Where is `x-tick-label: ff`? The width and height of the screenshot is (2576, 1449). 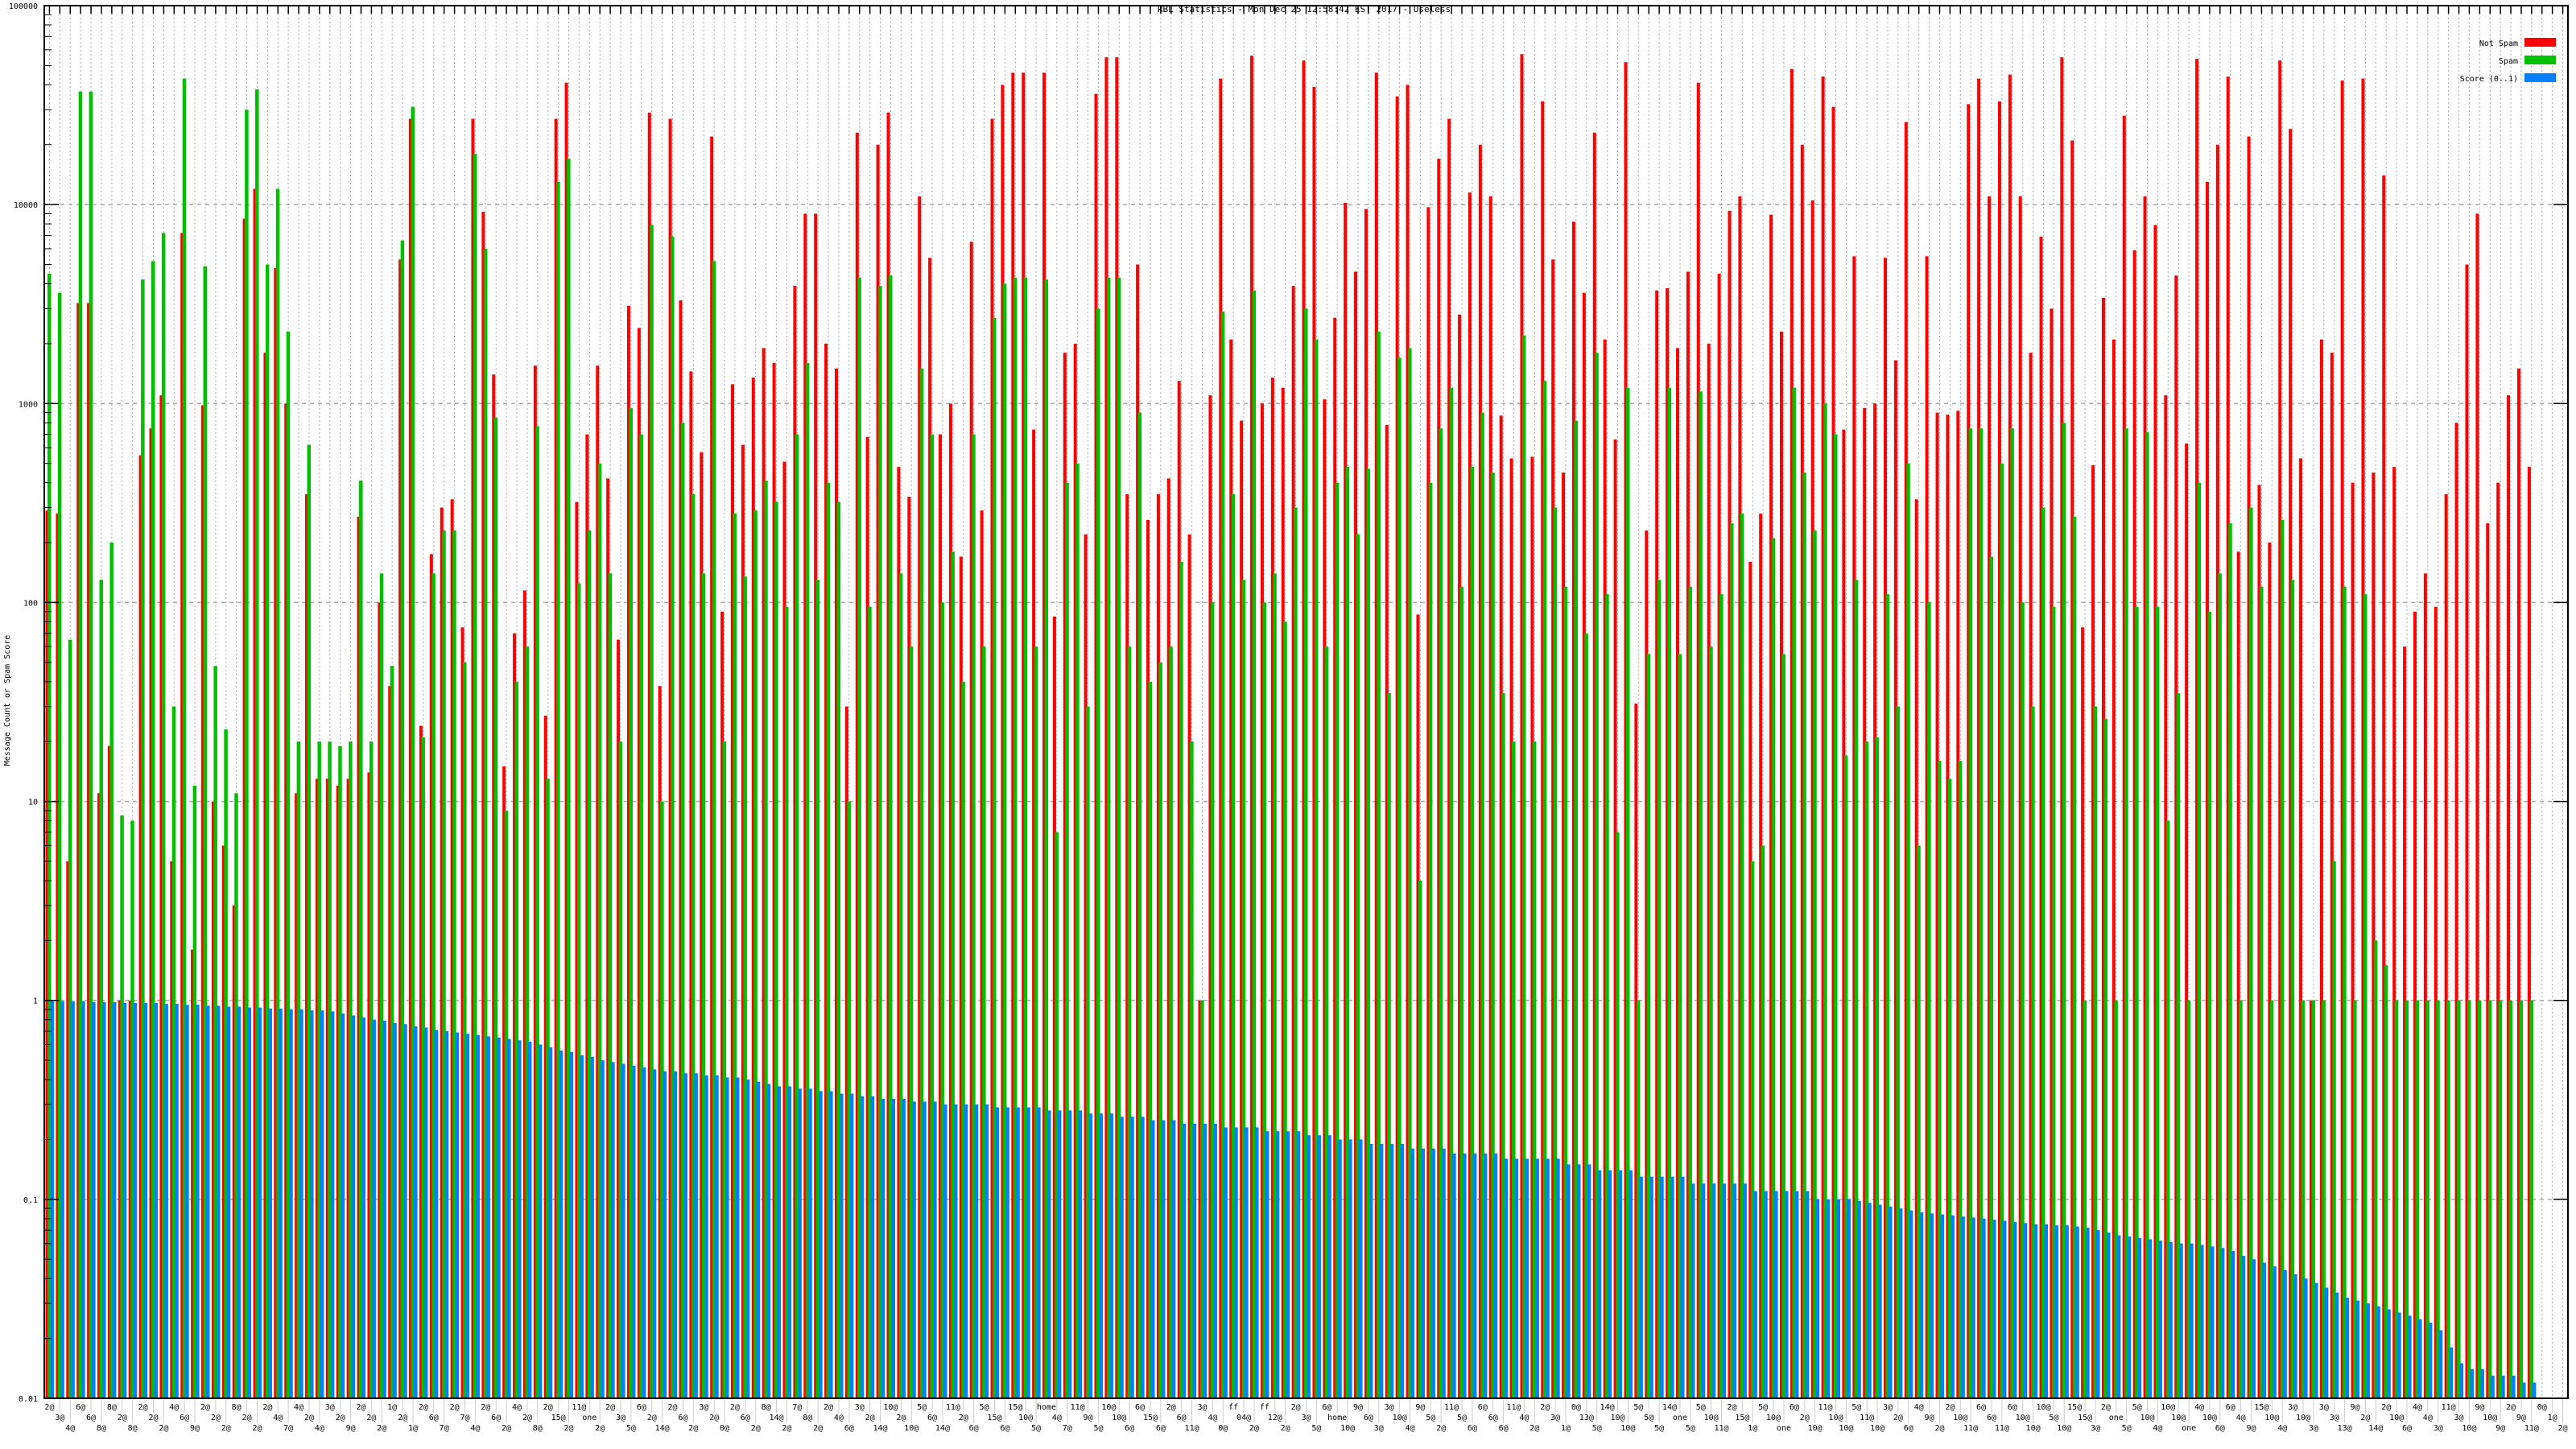
x-tick-label: ff is located at coordinates (1264, 1407).